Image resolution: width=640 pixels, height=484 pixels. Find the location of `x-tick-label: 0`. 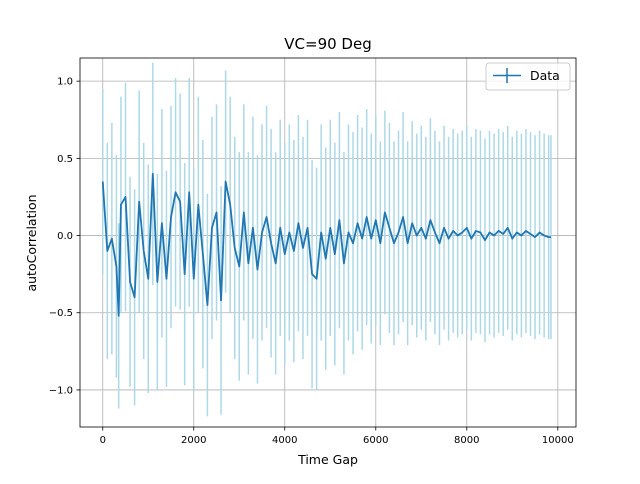

x-tick-label: 0 is located at coordinates (103, 440).